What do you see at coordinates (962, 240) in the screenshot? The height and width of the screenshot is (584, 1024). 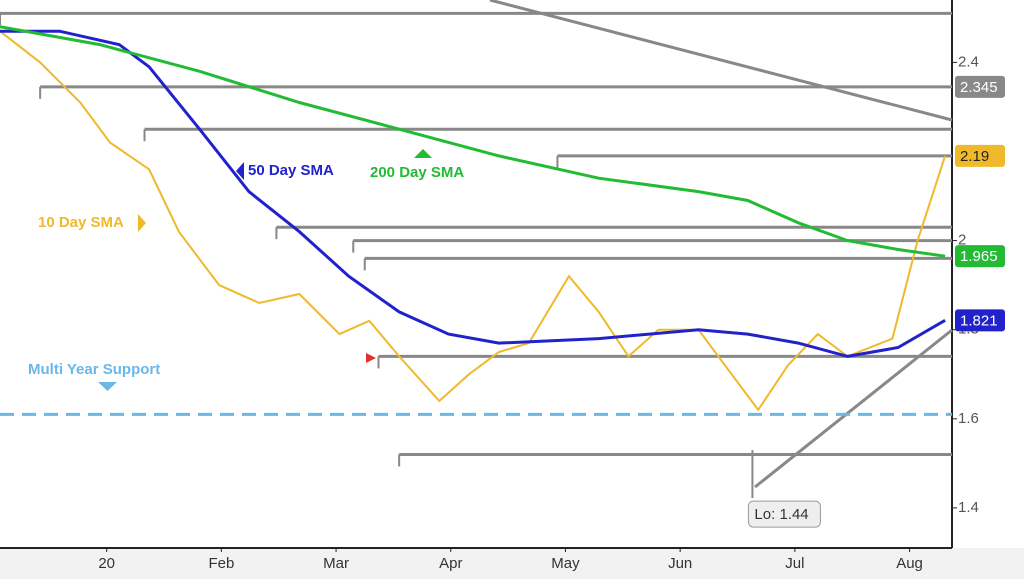 I see `y-tick-label: 2` at bounding box center [962, 240].